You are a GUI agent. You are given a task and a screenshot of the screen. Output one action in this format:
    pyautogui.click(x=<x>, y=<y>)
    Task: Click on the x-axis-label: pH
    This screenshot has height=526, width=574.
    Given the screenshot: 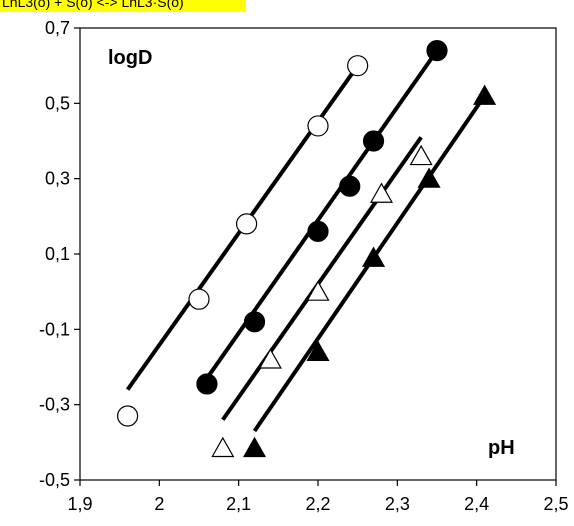 What is the action you would take?
    pyautogui.click(x=501, y=448)
    